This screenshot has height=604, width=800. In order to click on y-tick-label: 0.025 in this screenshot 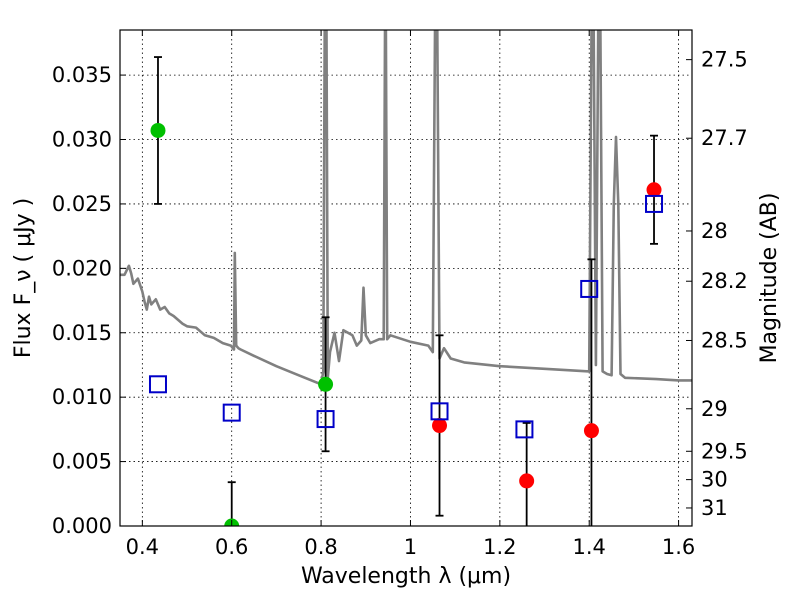, I will do `click(82, 204)`.